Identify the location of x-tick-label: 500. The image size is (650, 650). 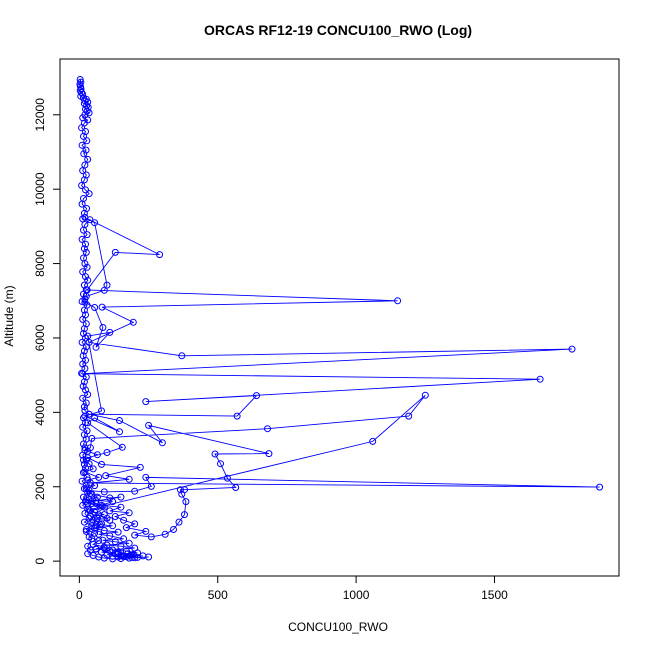
(218, 595).